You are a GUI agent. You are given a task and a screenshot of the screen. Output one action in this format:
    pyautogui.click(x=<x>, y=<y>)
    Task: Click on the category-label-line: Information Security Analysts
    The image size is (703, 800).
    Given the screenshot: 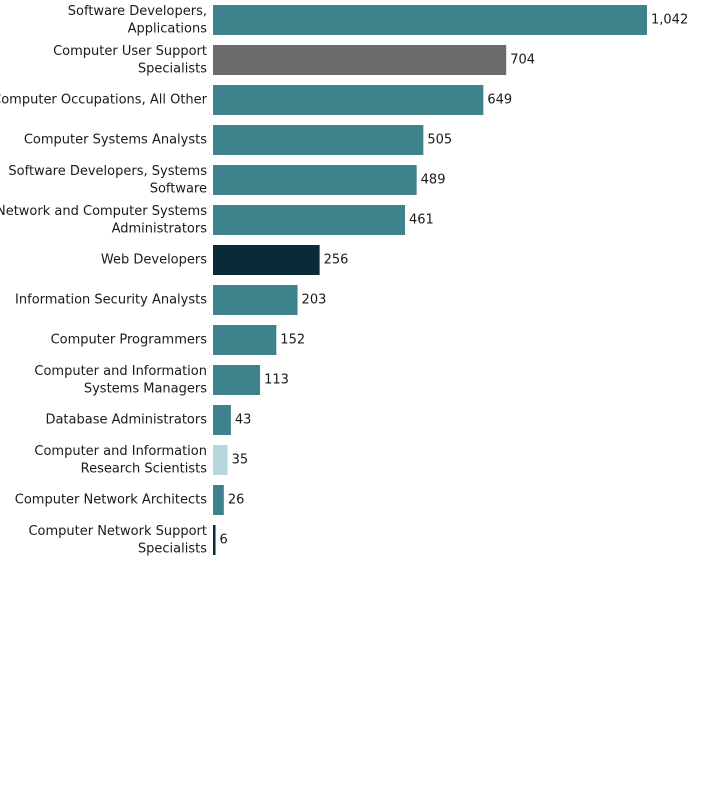 What is the action you would take?
    pyautogui.click(x=111, y=300)
    